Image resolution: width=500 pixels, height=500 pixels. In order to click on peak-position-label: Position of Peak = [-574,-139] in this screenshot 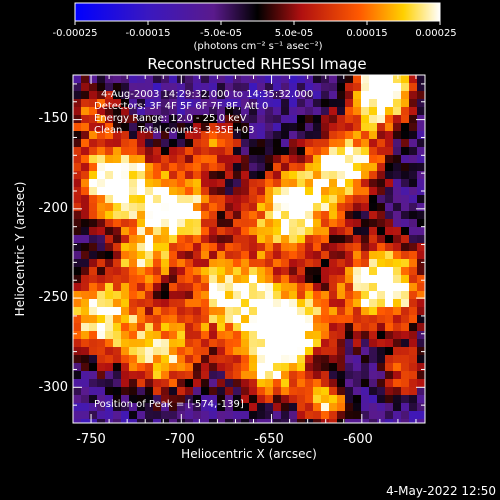, I will do `click(169, 404)`.